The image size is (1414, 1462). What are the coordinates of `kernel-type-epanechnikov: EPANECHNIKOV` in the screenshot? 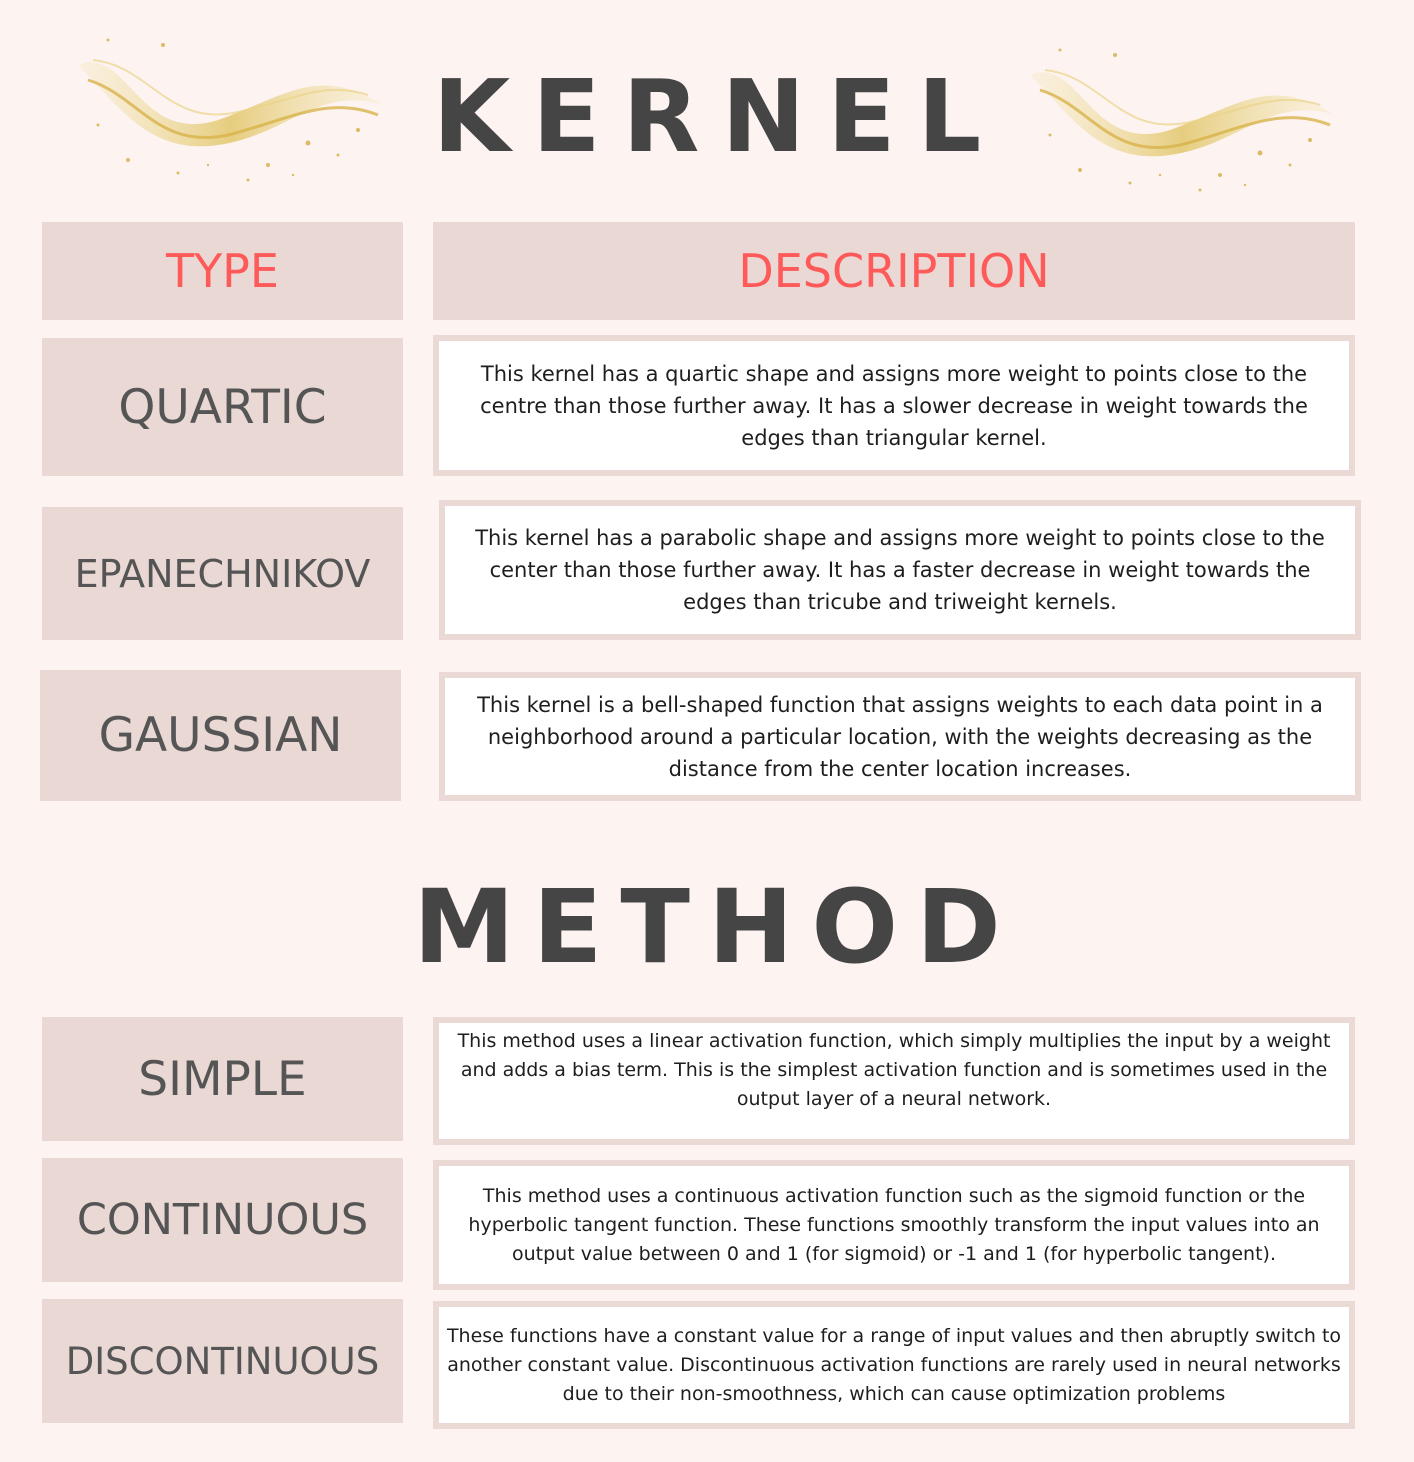 It's located at (222, 573).